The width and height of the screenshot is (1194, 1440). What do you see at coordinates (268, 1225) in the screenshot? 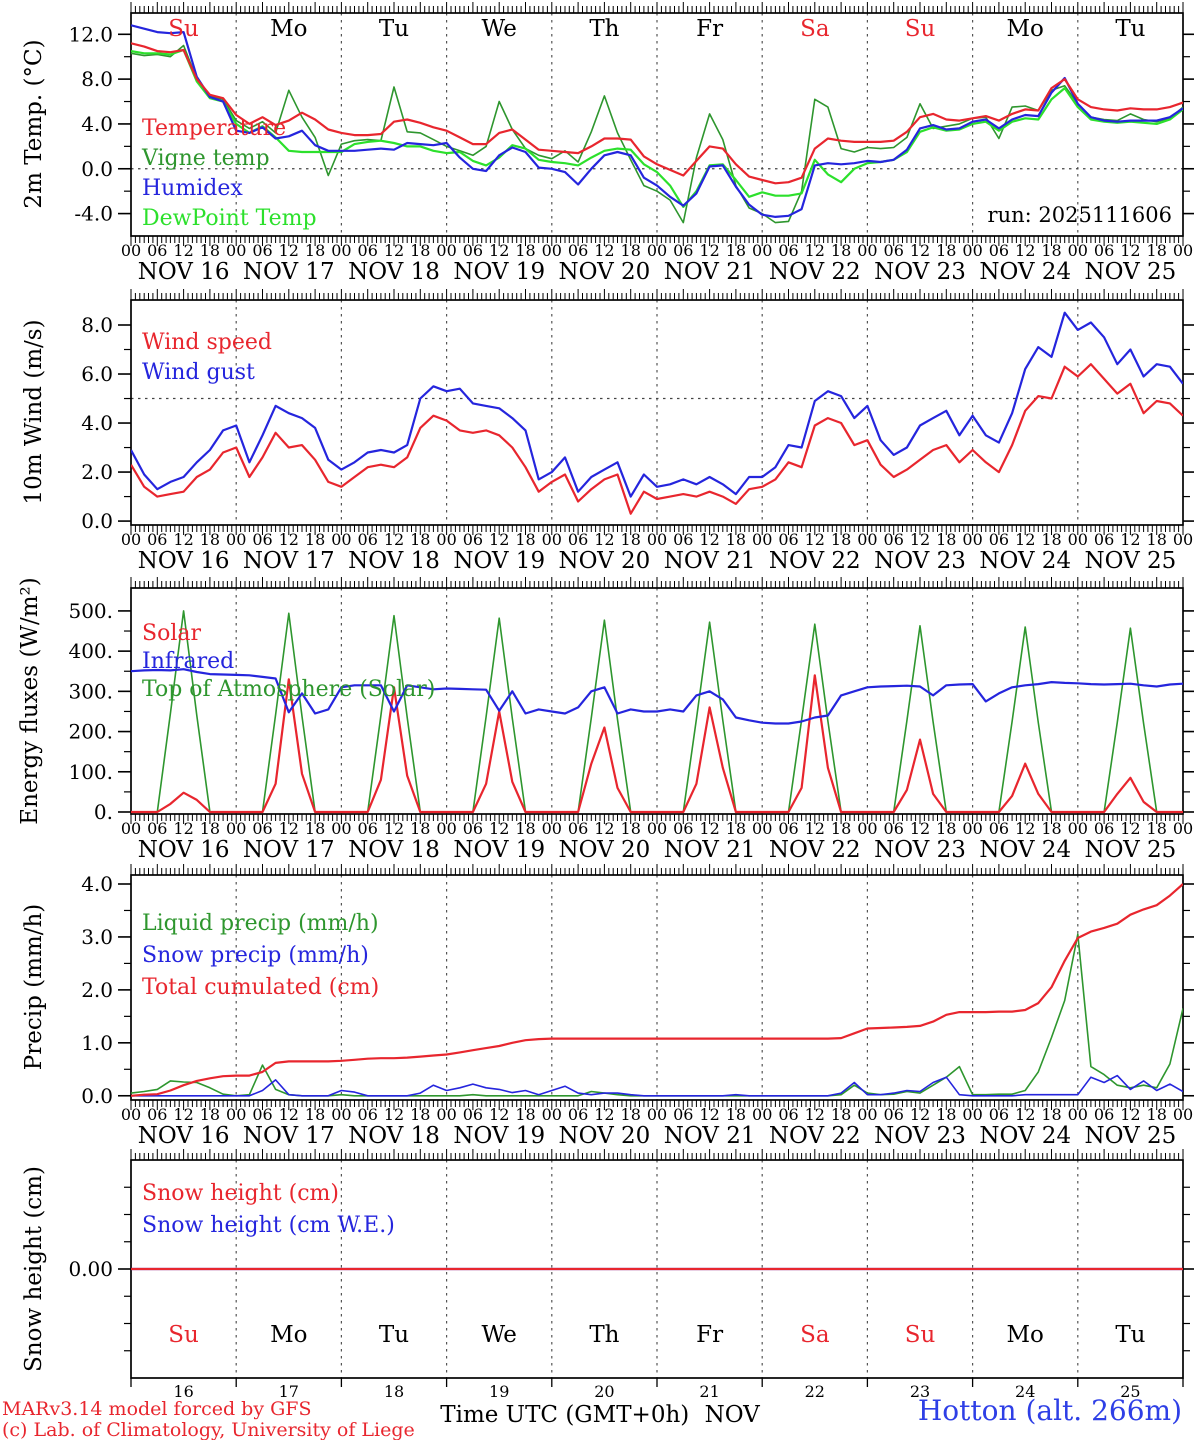
I see `legend-entry-snow-height-cm-w-e: Snow height (cm W.E.)` at bounding box center [268, 1225].